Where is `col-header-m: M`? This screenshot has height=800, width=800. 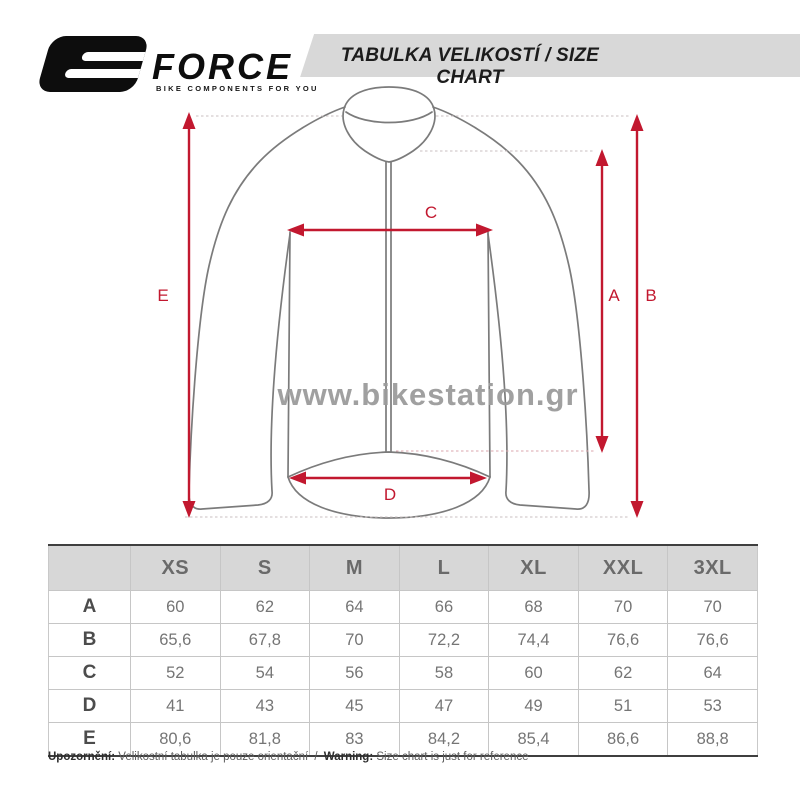 col-header-m: M is located at coordinates (354, 568).